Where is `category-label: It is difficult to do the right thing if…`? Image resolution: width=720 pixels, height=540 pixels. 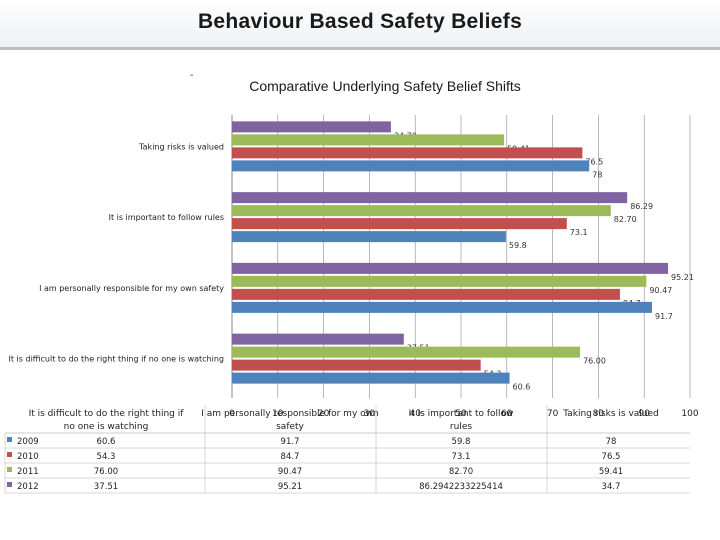
category-label: It is difficult to do the right thing if… is located at coordinates (116, 359).